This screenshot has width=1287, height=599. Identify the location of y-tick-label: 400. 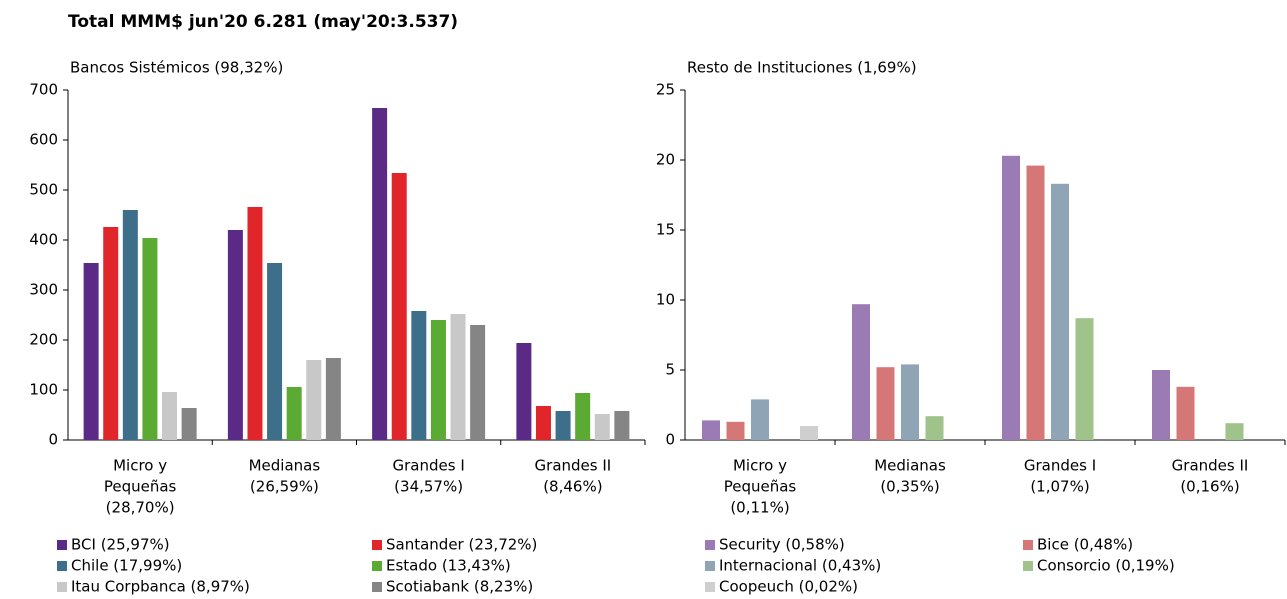
(43, 240).